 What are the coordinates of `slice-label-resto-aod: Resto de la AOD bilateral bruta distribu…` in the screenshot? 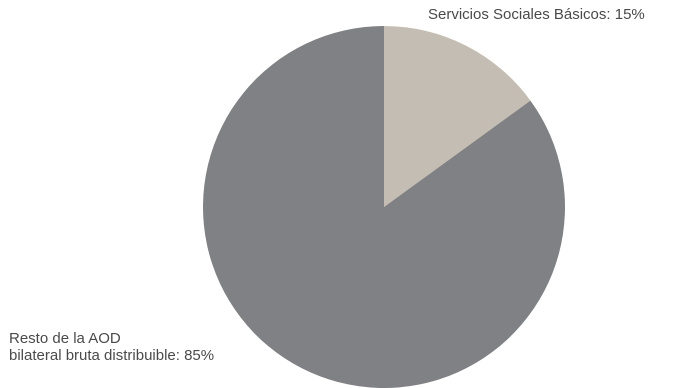 It's located at (111, 347).